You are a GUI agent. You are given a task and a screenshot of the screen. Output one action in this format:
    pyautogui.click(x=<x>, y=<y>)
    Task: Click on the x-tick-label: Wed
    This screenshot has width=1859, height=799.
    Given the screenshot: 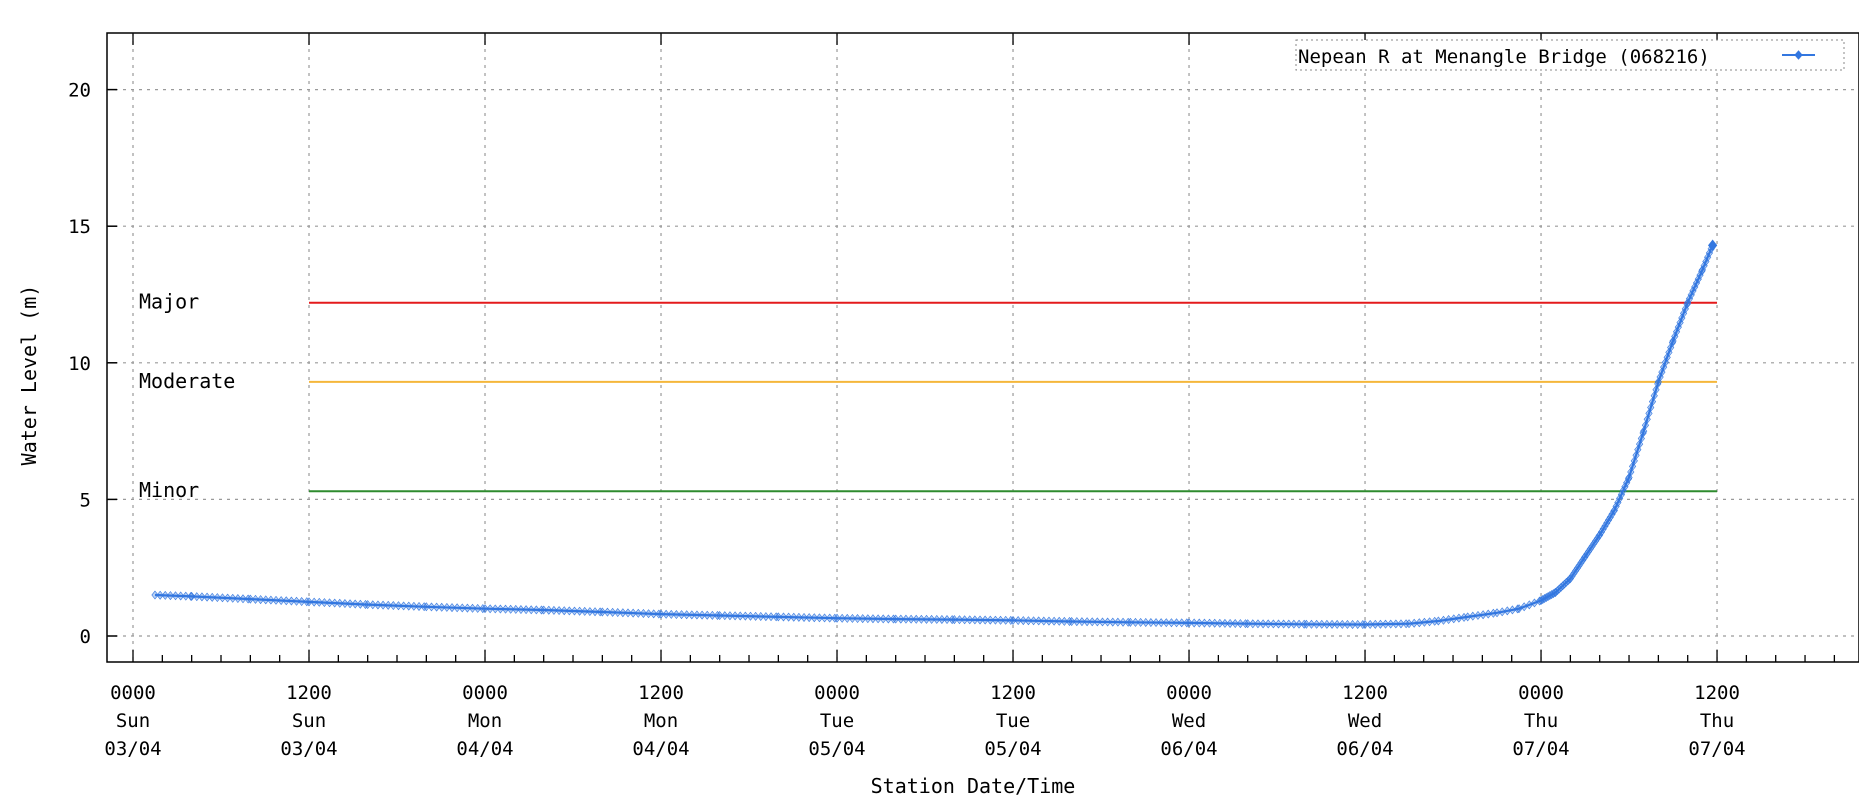 What is the action you would take?
    pyautogui.click(x=1365, y=721)
    